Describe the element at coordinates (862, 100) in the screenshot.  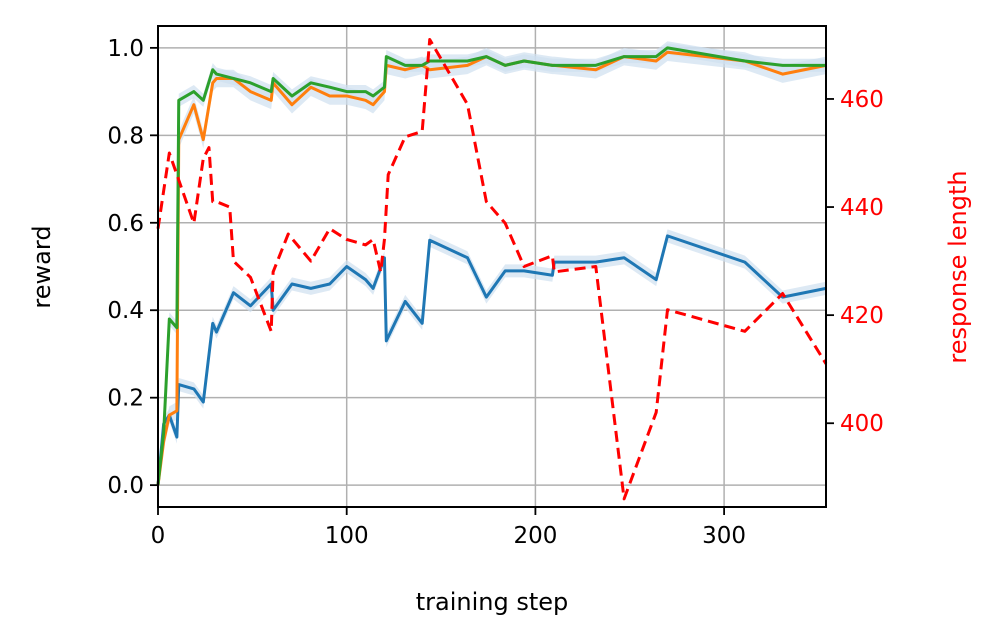
I see `y2-tick-label: 460` at that location.